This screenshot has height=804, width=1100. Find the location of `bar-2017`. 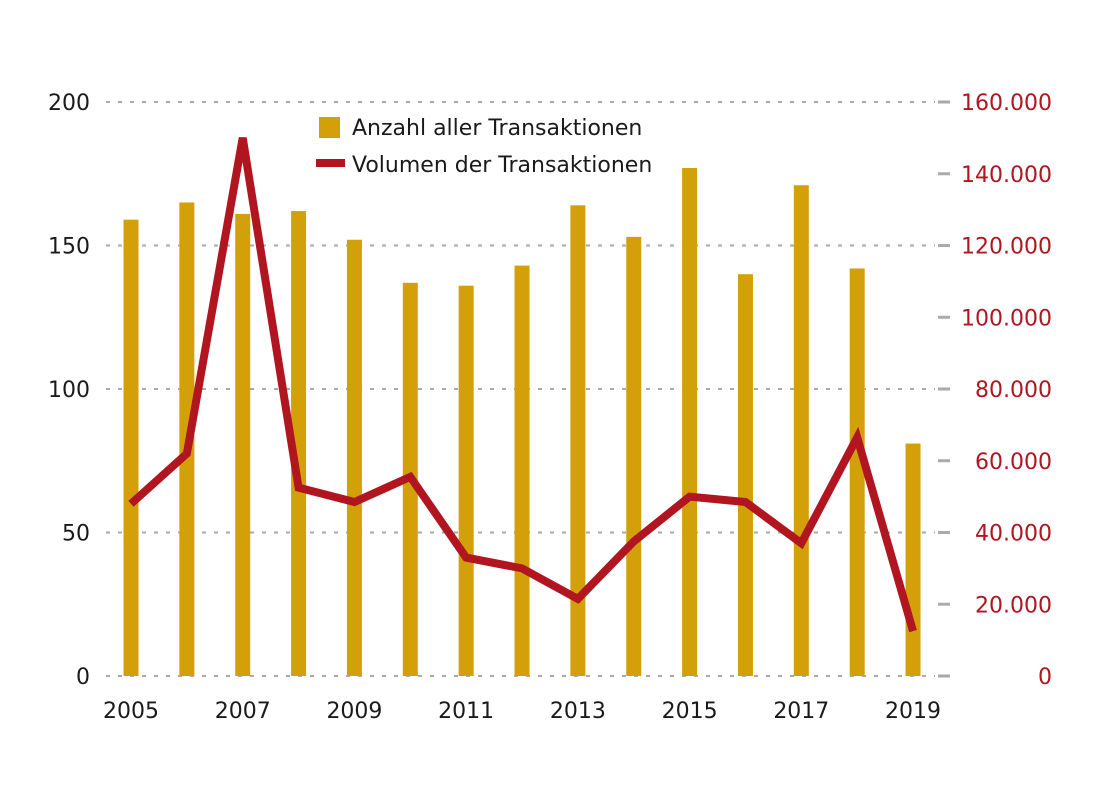

bar-2017 is located at coordinates (801, 430).